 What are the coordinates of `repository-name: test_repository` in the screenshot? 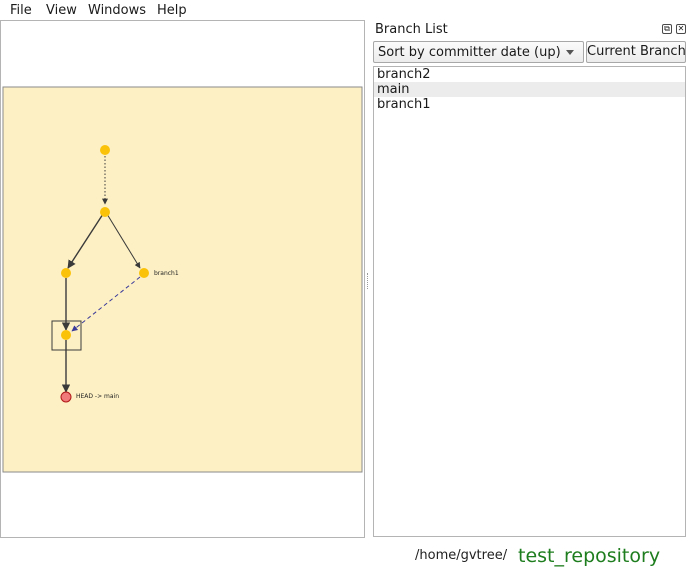 It's located at (589, 556).